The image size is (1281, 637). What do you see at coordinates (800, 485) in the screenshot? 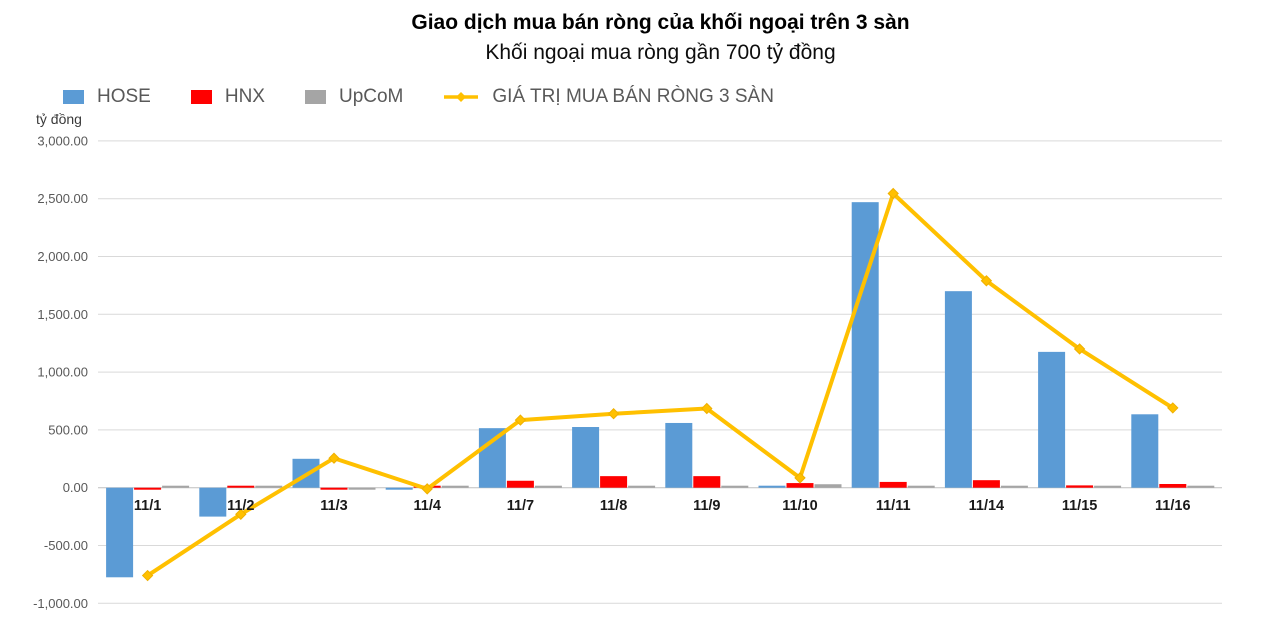
I see `bar-hnx-11/10` at bounding box center [800, 485].